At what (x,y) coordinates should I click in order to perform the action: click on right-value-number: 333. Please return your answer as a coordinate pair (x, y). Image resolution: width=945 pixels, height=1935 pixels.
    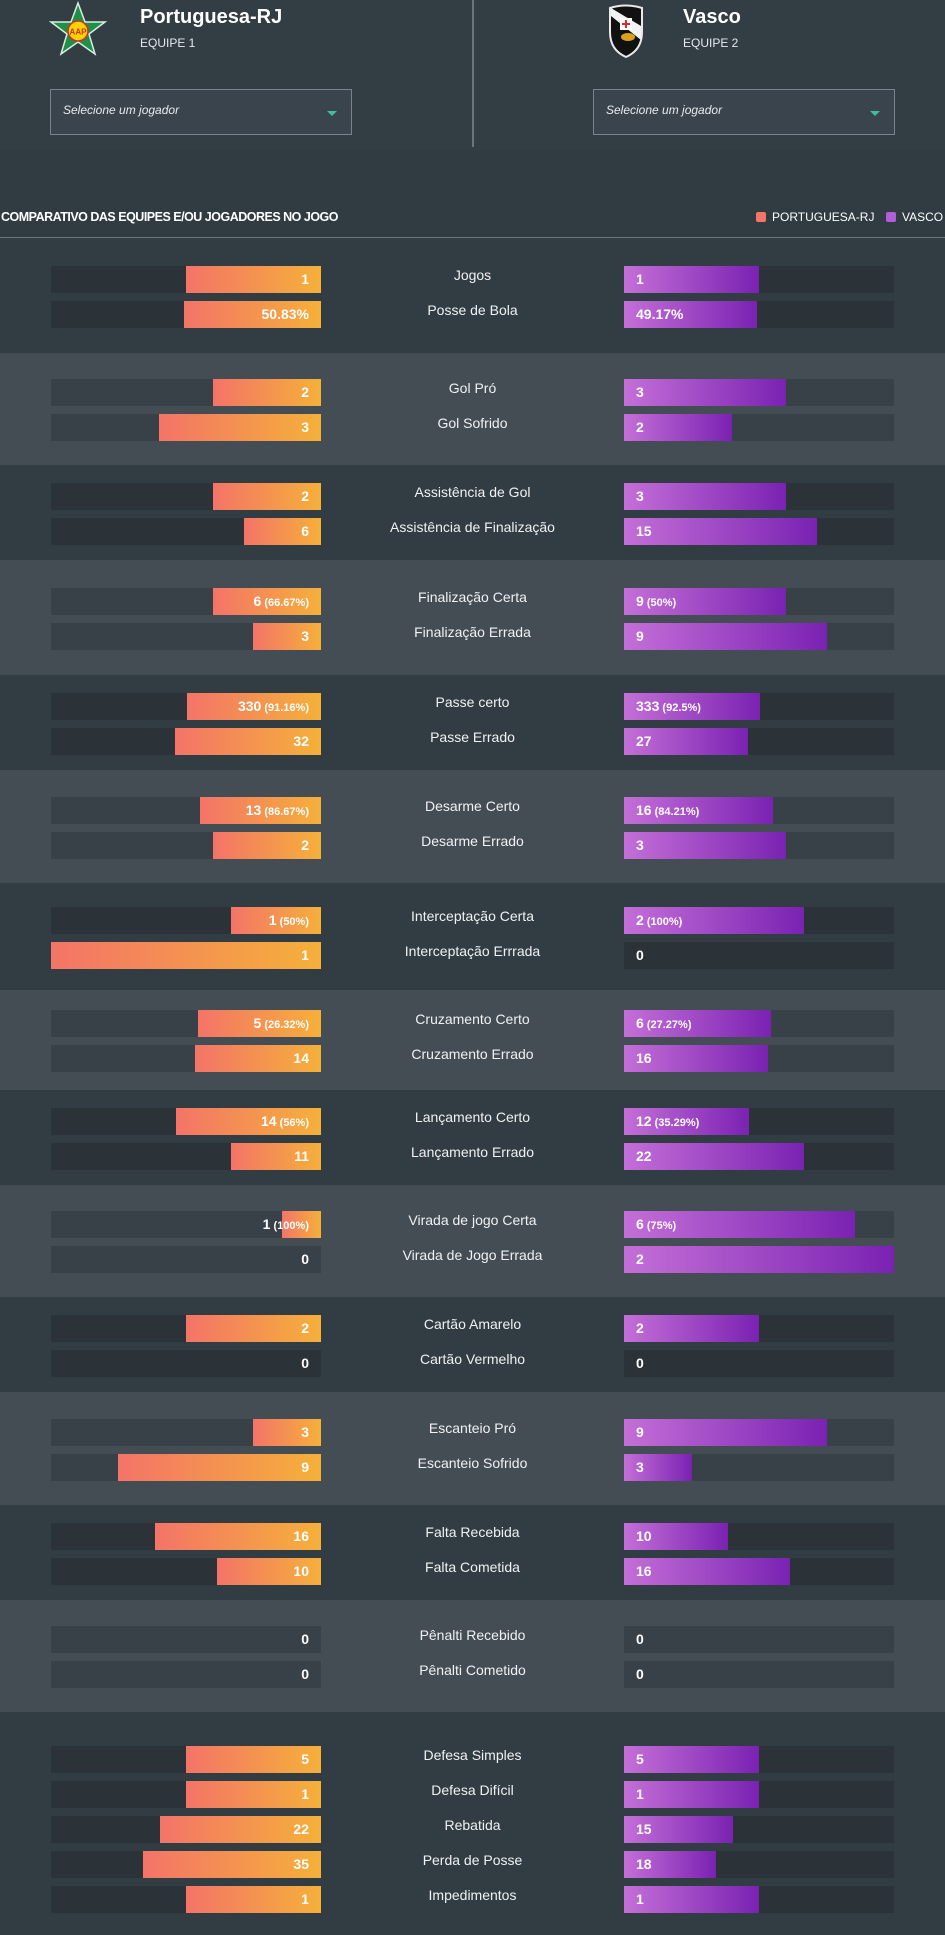
    Looking at the image, I should click on (648, 706).